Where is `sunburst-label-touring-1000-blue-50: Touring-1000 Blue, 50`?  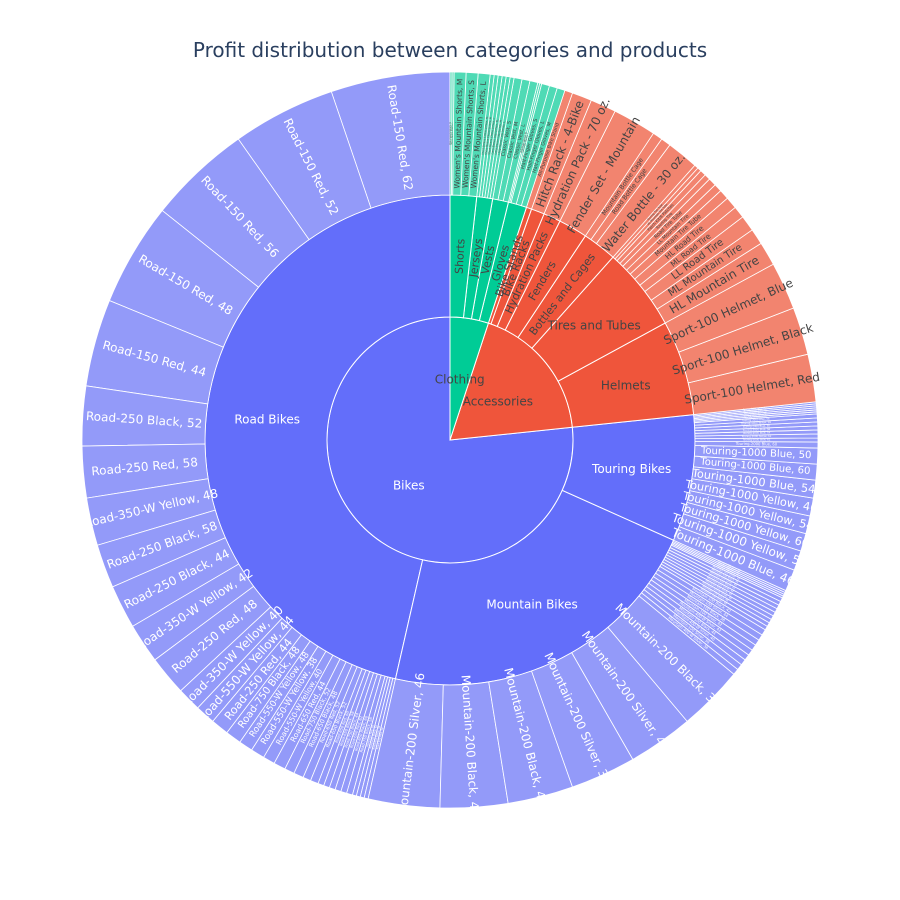 sunburst-label-touring-1000-blue-50: Touring-1000 Blue, 50 is located at coordinates (756, 453).